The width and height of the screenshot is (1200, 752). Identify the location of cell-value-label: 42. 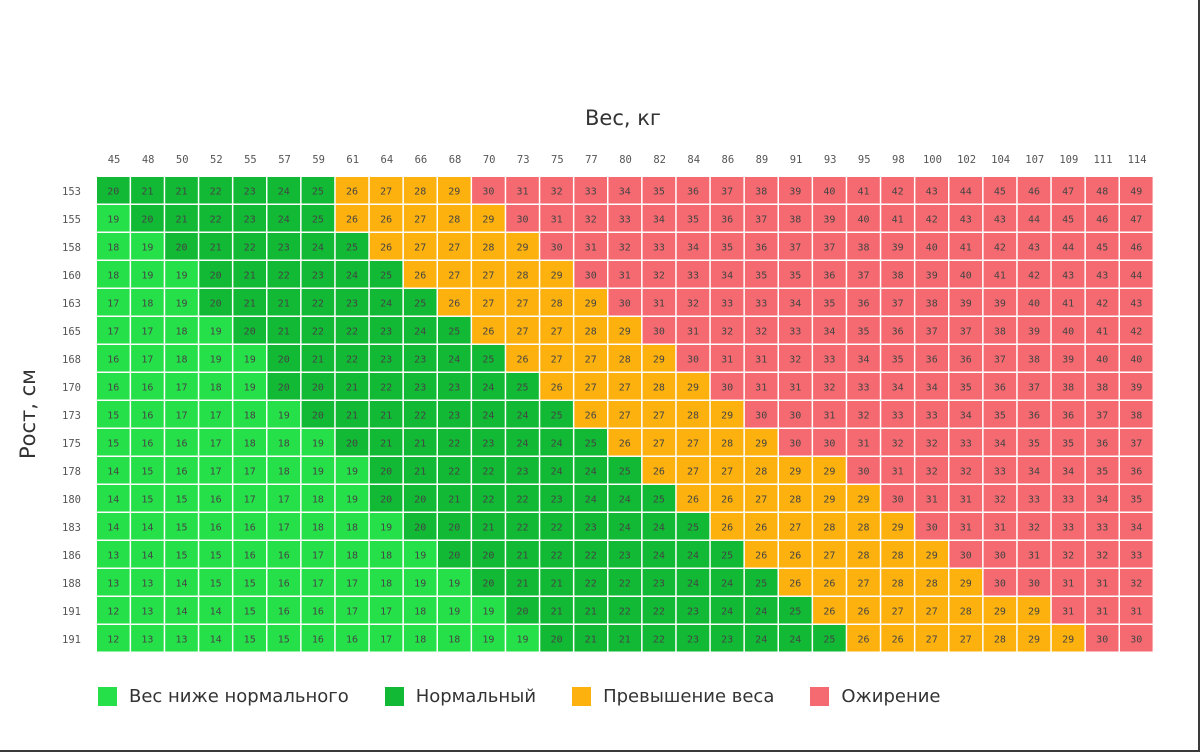
(1000, 247).